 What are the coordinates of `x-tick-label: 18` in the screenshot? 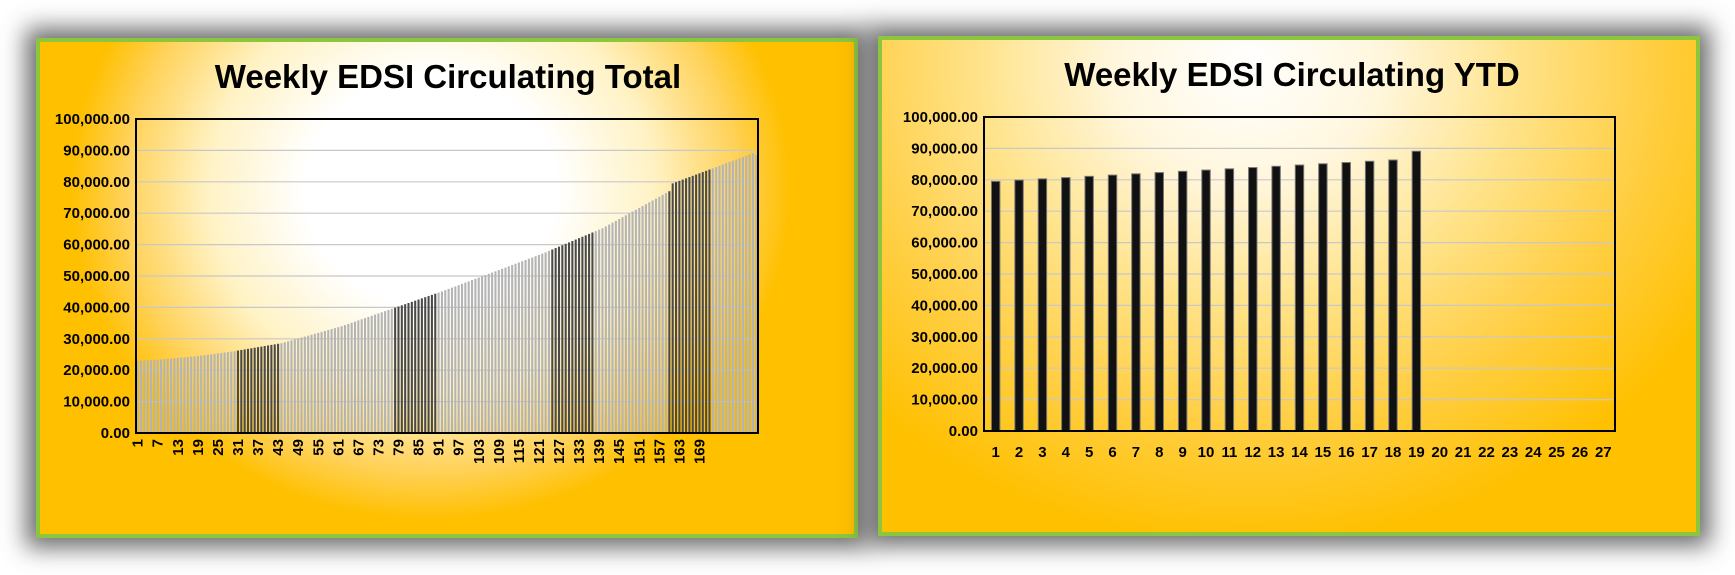 It's located at (1393, 452).